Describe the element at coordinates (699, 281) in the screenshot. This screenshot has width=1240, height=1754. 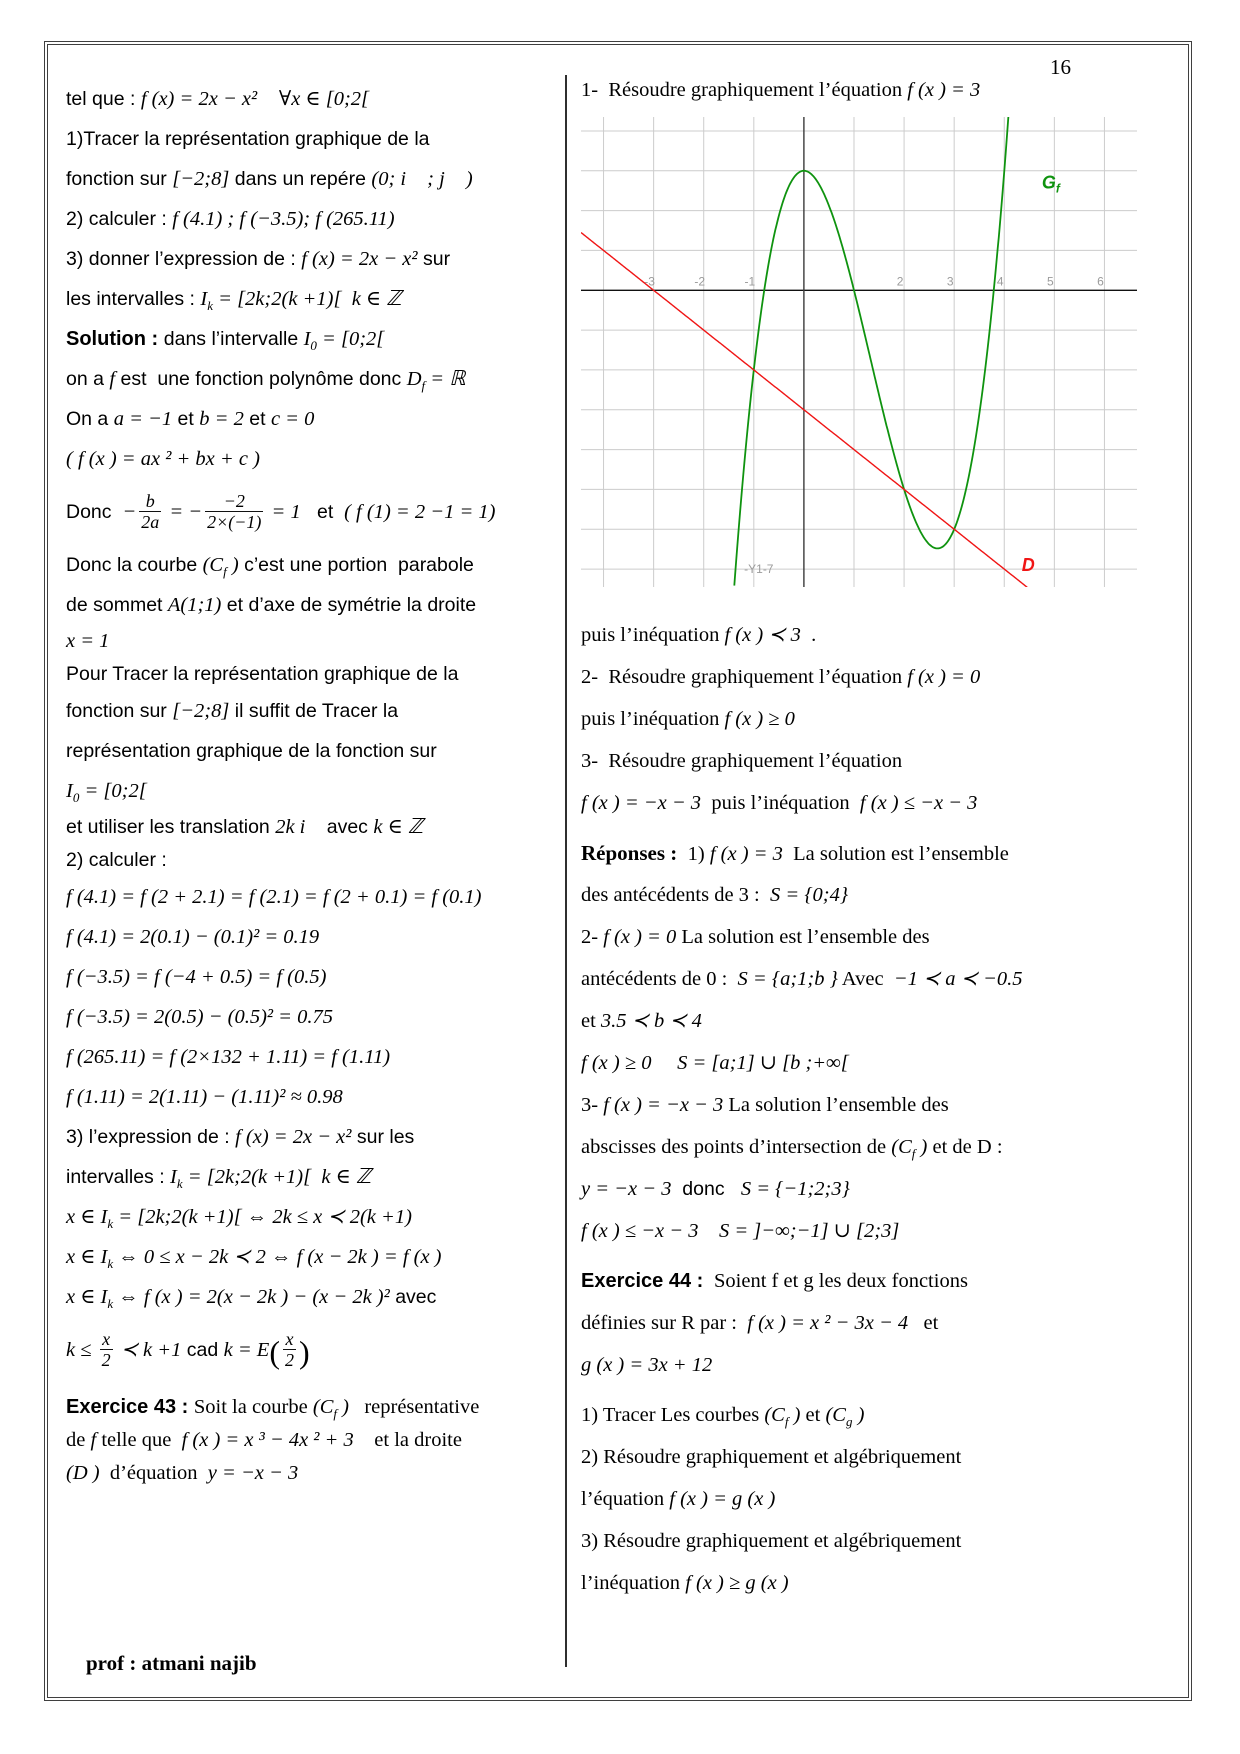
I see `x-tick-label: -2` at that location.